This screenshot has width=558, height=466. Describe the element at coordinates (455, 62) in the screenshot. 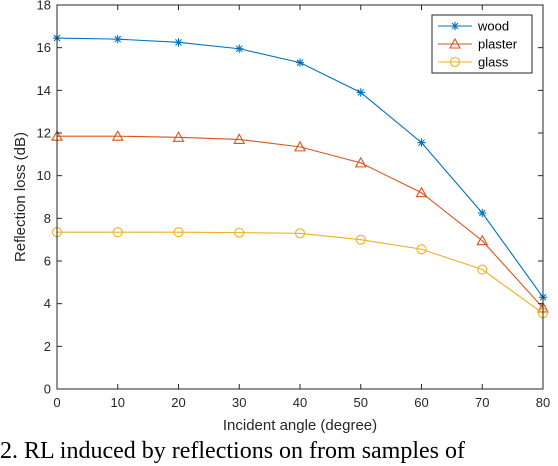

I see `legend-marker-glass` at that location.